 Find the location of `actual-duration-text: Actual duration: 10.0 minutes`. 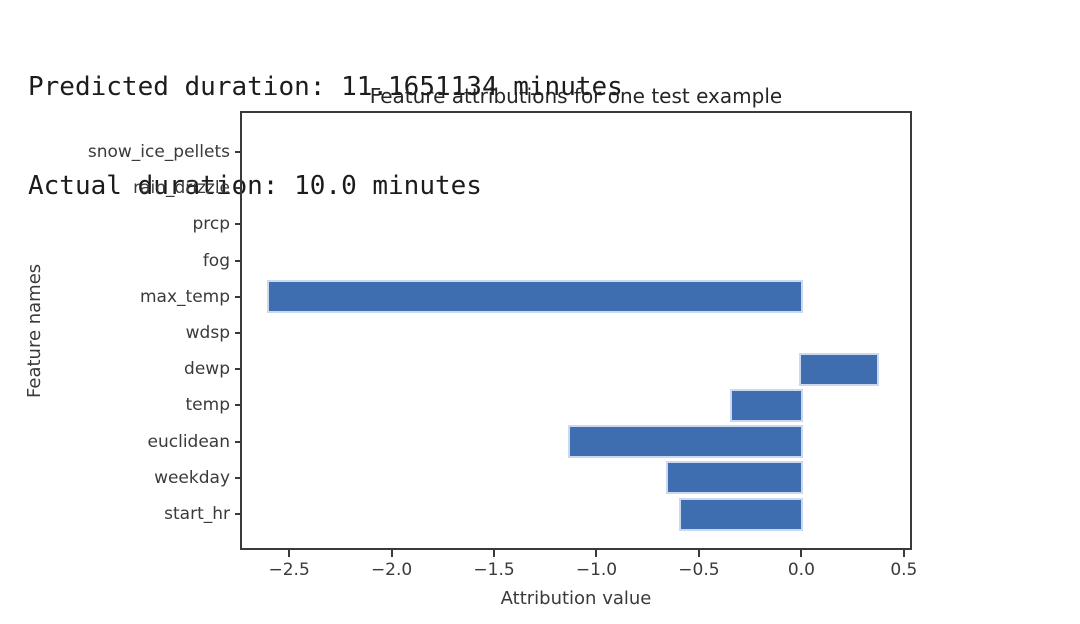

actual-duration-text: Actual duration: 10.0 minutes is located at coordinates (255, 186).